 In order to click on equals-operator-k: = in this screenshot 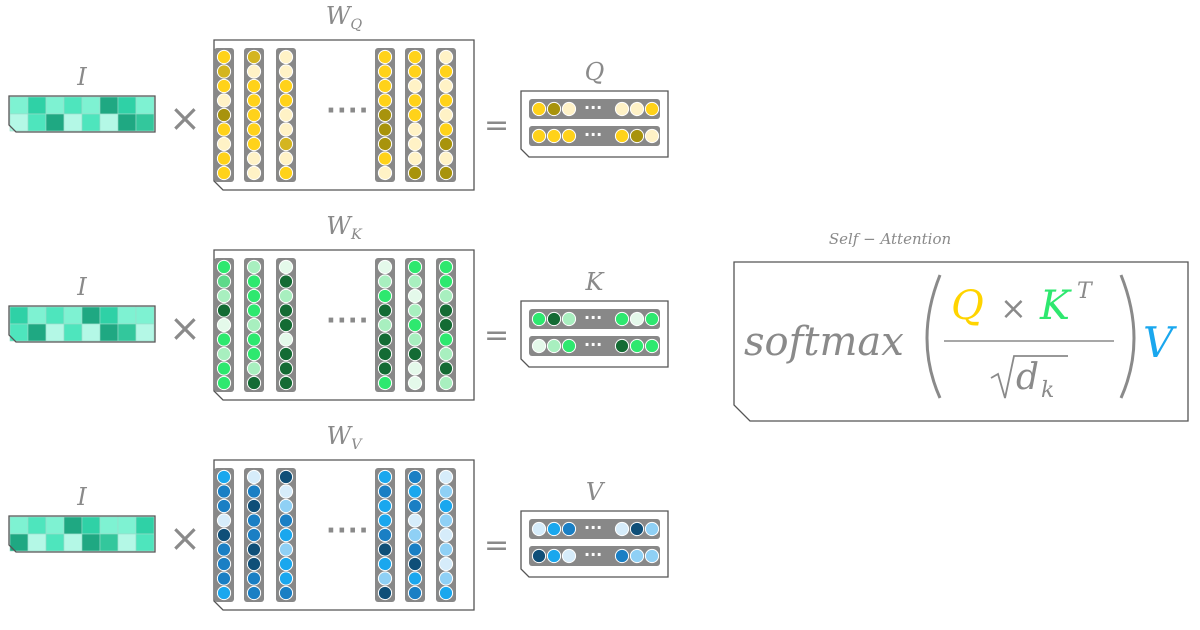, I will do `click(497, 335)`.